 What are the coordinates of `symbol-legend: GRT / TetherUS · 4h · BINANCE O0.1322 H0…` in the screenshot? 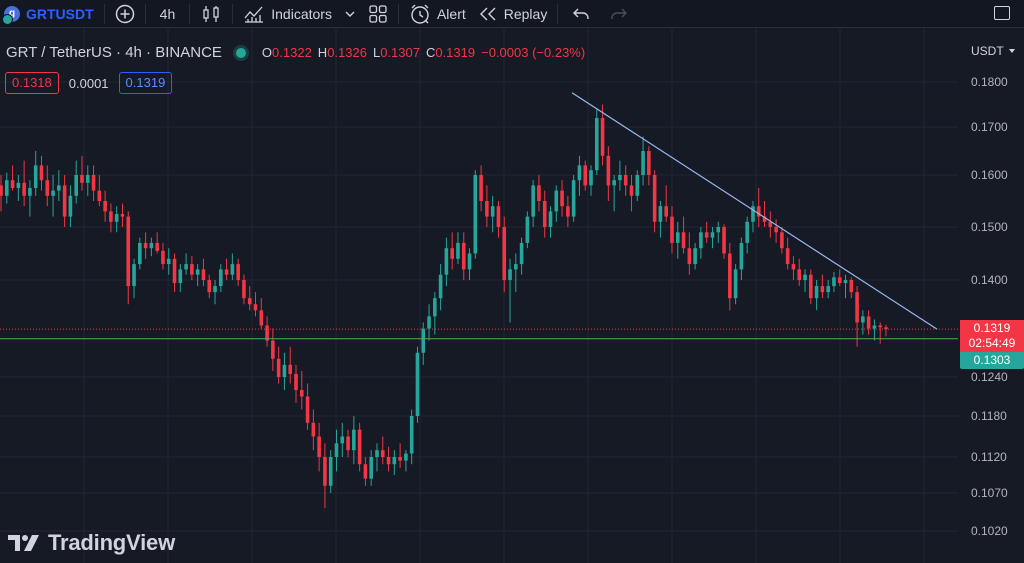 It's located at (295, 52).